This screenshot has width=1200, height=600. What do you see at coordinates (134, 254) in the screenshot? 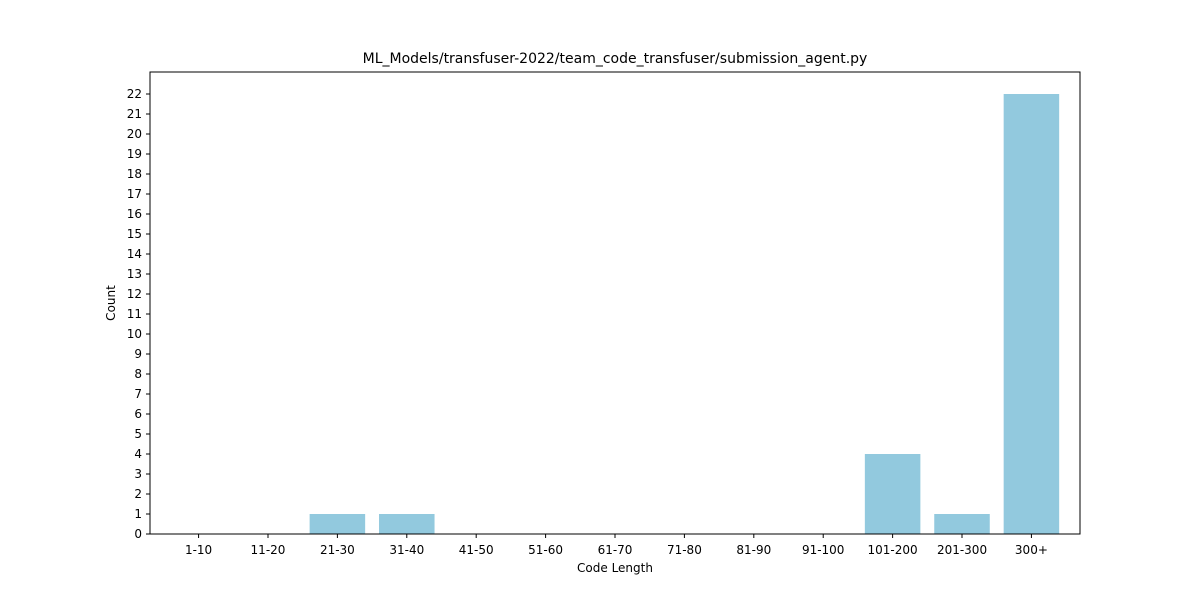
I see `y-tick-label: 14` at bounding box center [134, 254].